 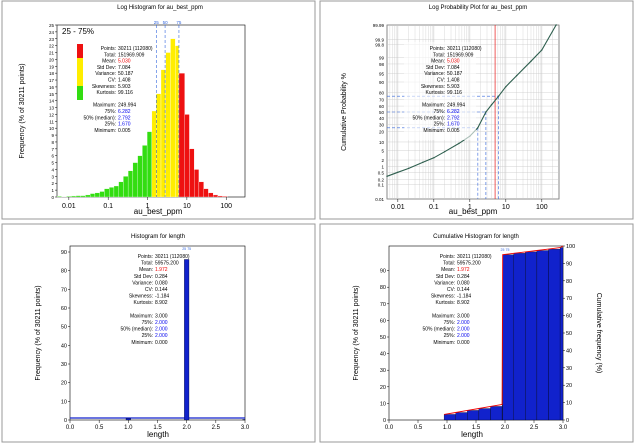 I want to click on y-tick-label: 17, so click(x=52, y=80).